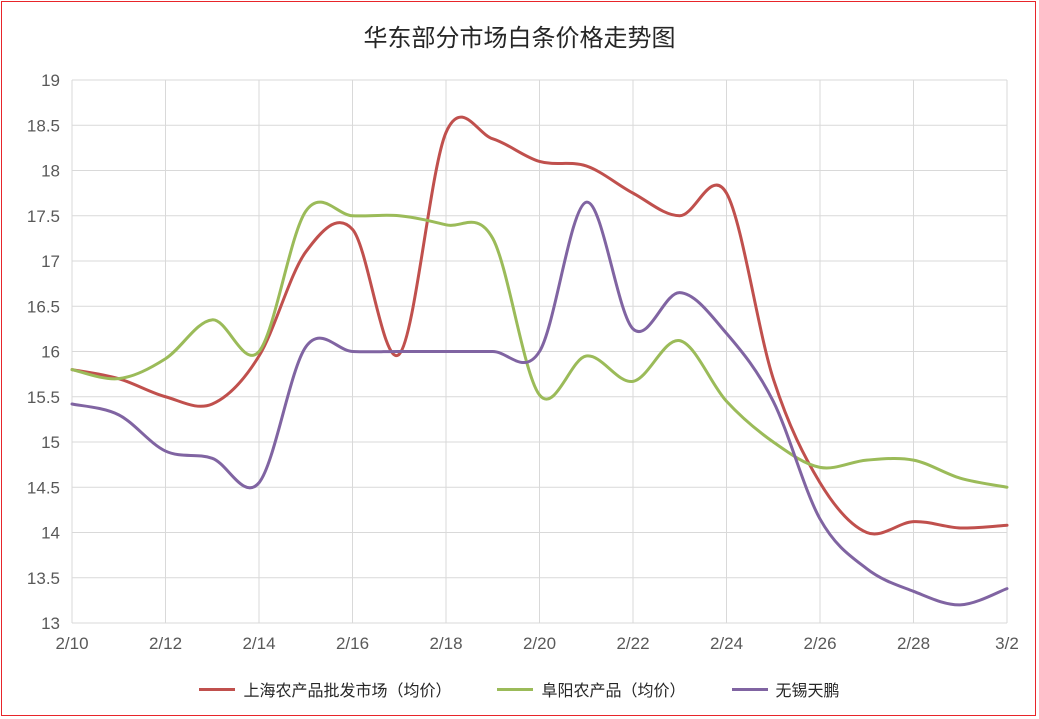 This screenshot has height=719, width=1039. Describe the element at coordinates (43, 306) in the screenshot. I see `y-tick-label: 16.5` at that location.